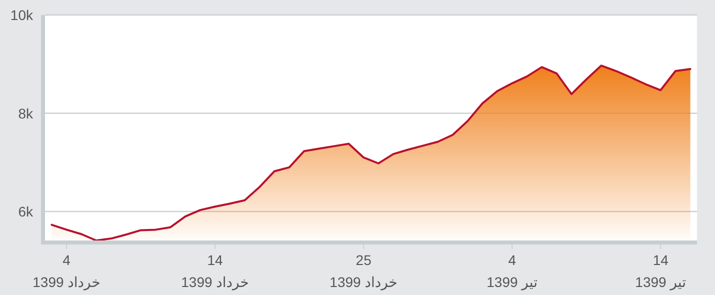 This screenshot has height=295, width=715. I want to click on y-tick-label: 10k, so click(22, 15).